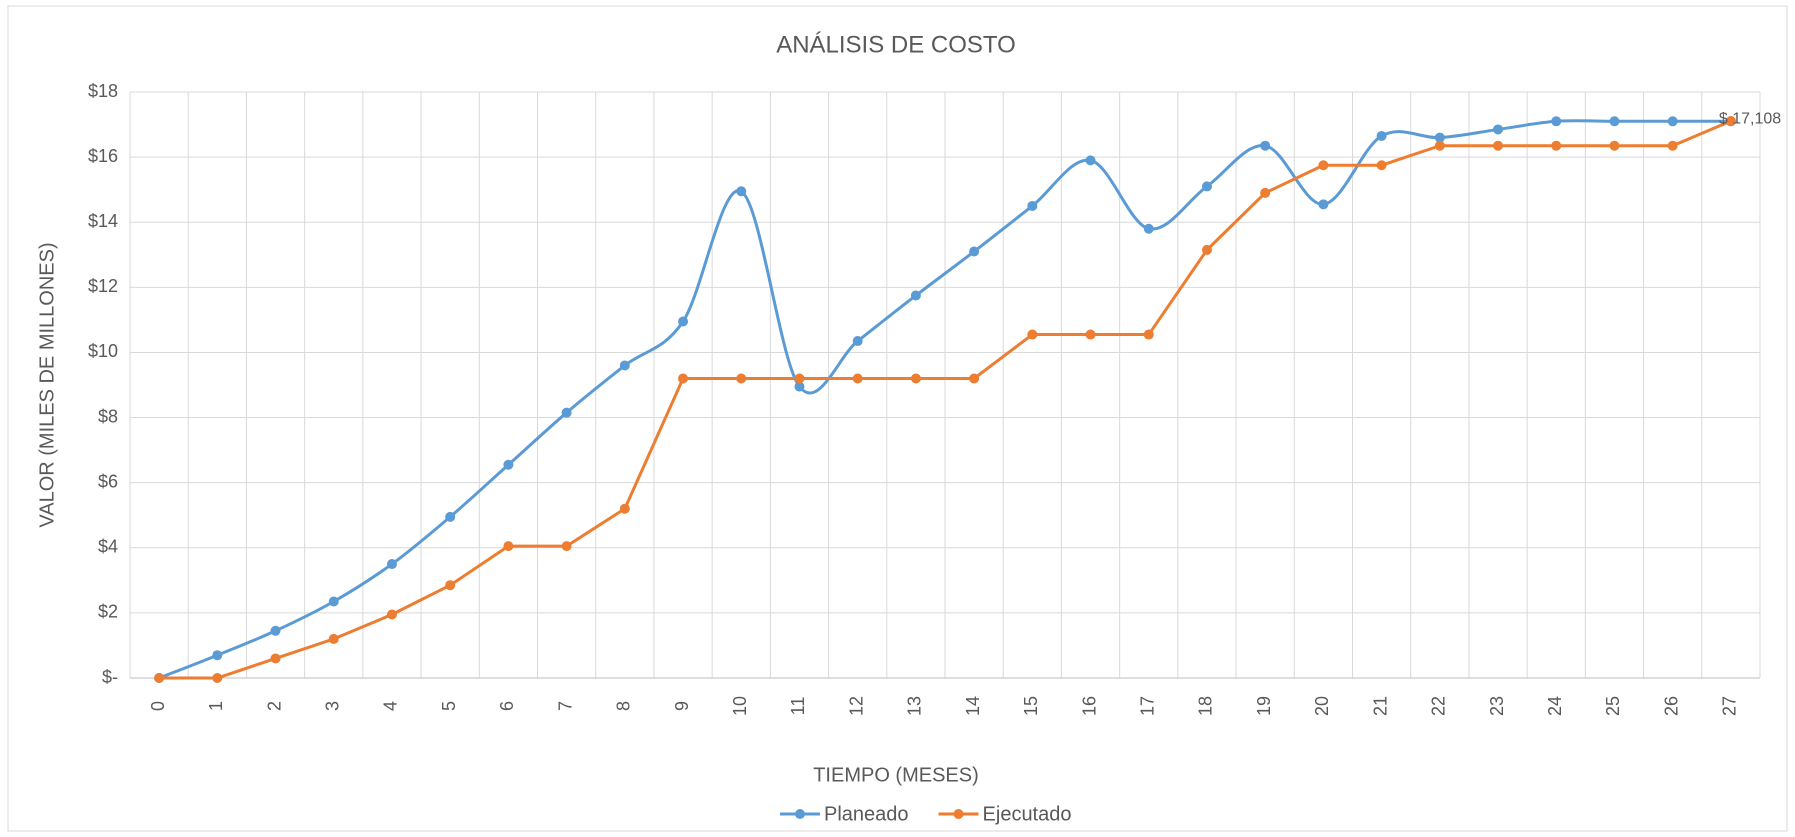 Image resolution: width=1795 pixels, height=837 pixels. What do you see at coordinates (391, 706) in the screenshot?
I see `x-tick-label: 4` at bounding box center [391, 706].